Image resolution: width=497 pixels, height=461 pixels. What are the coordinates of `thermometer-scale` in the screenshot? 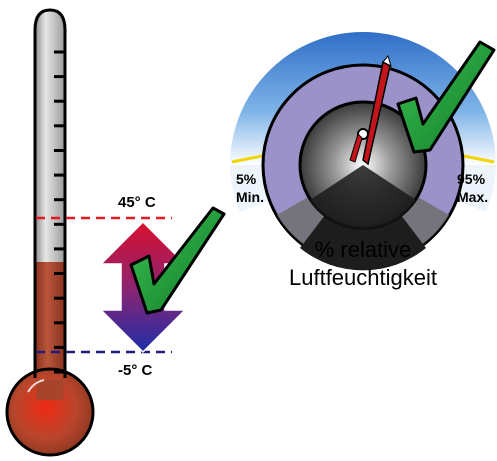 It's located at (60, 212).